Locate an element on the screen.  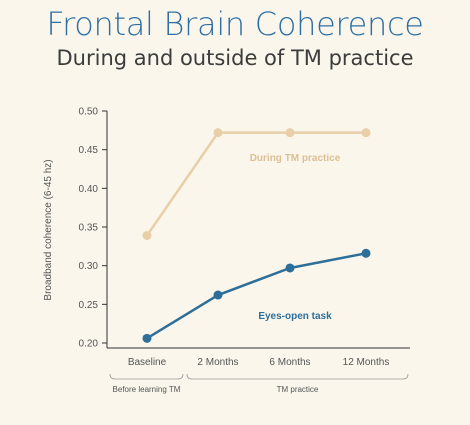
category-groups: Before learning TM TM practice is located at coordinates (259, 383).